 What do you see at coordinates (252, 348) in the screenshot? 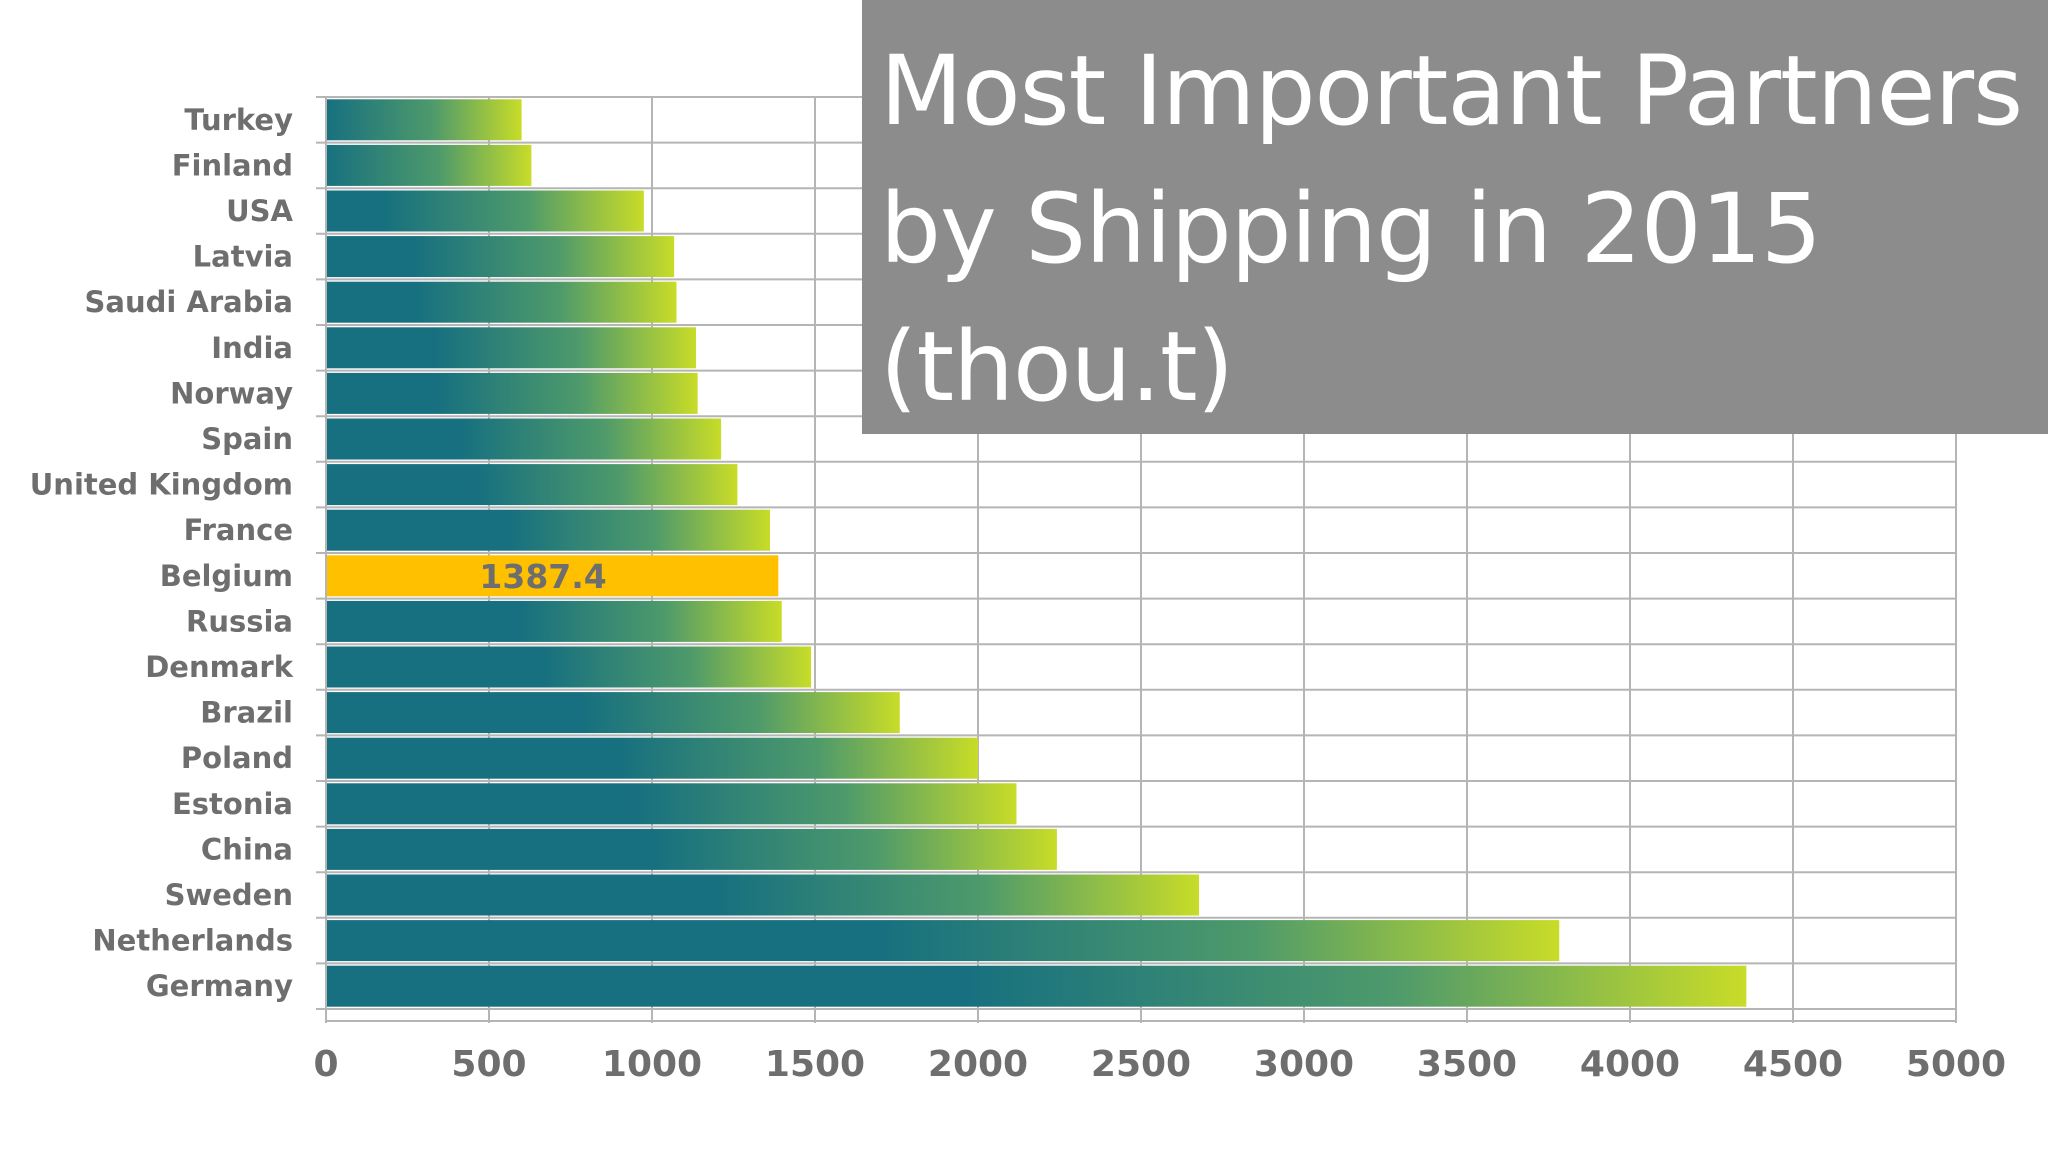
I see `category-label: India` at bounding box center [252, 348].